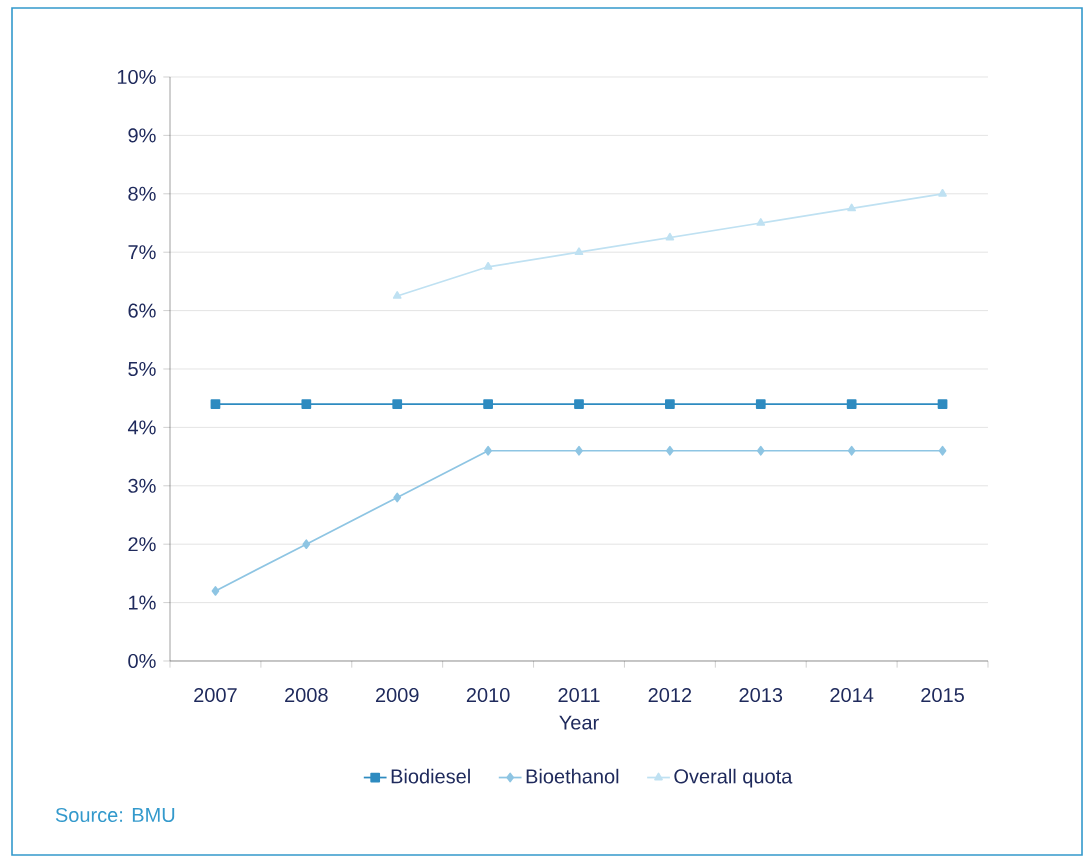  What do you see at coordinates (142, 369) in the screenshot?
I see `y-tick-label: 5%` at bounding box center [142, 369].